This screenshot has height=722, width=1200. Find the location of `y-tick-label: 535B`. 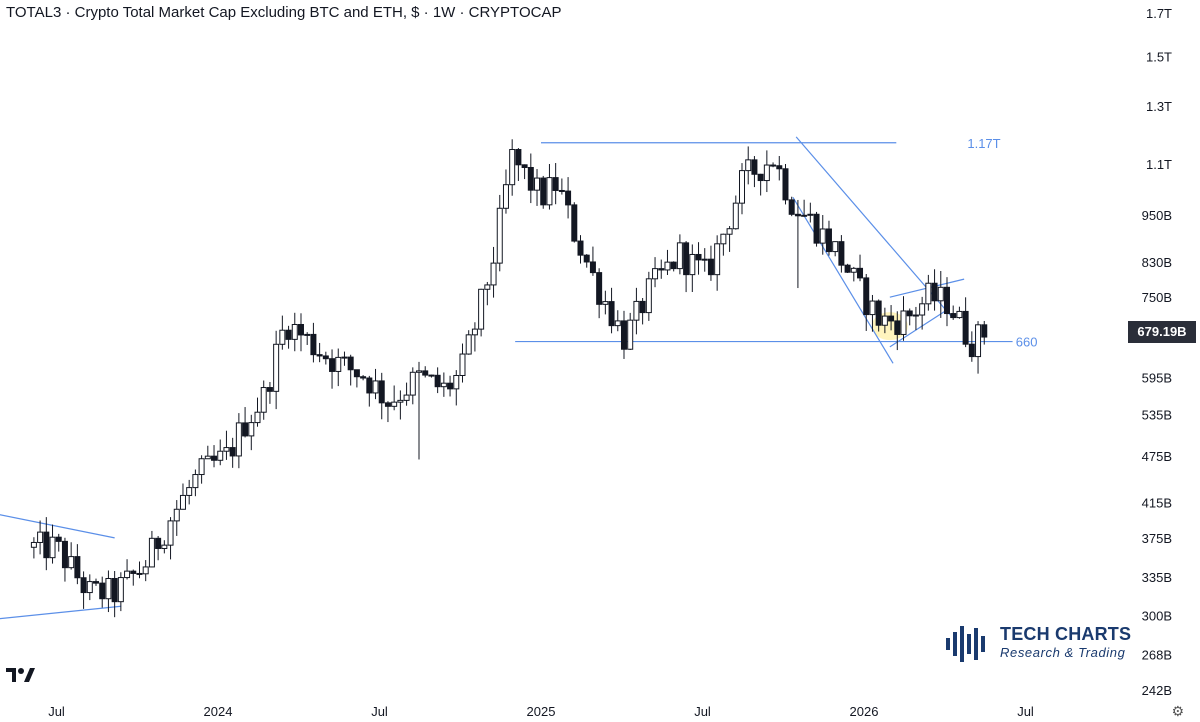

y-tick-label: 535B is located at coordinates (1157, 414).